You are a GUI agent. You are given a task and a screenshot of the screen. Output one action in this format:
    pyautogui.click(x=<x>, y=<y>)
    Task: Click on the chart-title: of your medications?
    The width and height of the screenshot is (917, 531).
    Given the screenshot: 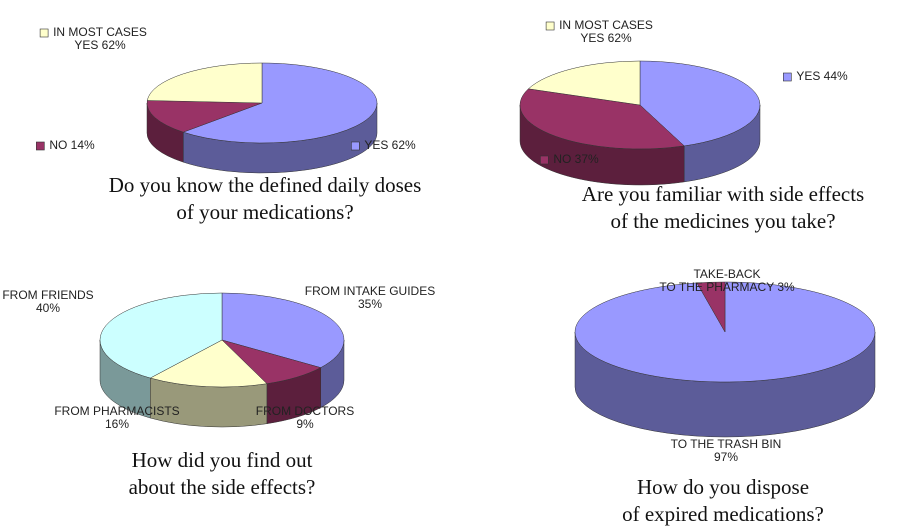 What is the action you would take?
    pyautogui.click(x=264, y=212)
    